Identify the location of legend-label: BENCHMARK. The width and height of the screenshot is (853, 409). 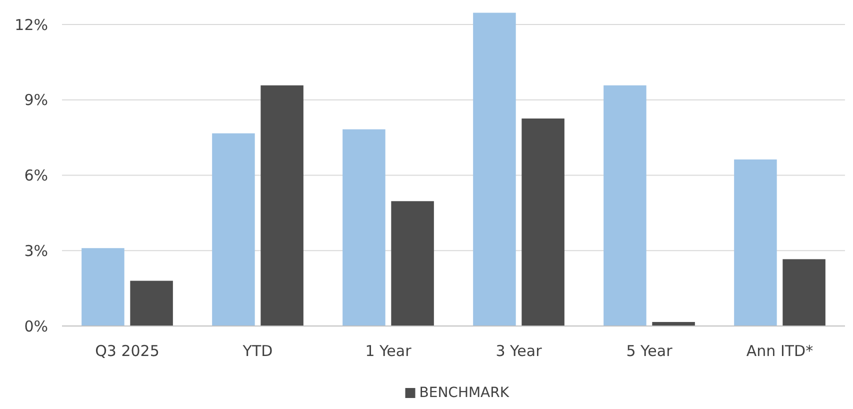
(464, 393).